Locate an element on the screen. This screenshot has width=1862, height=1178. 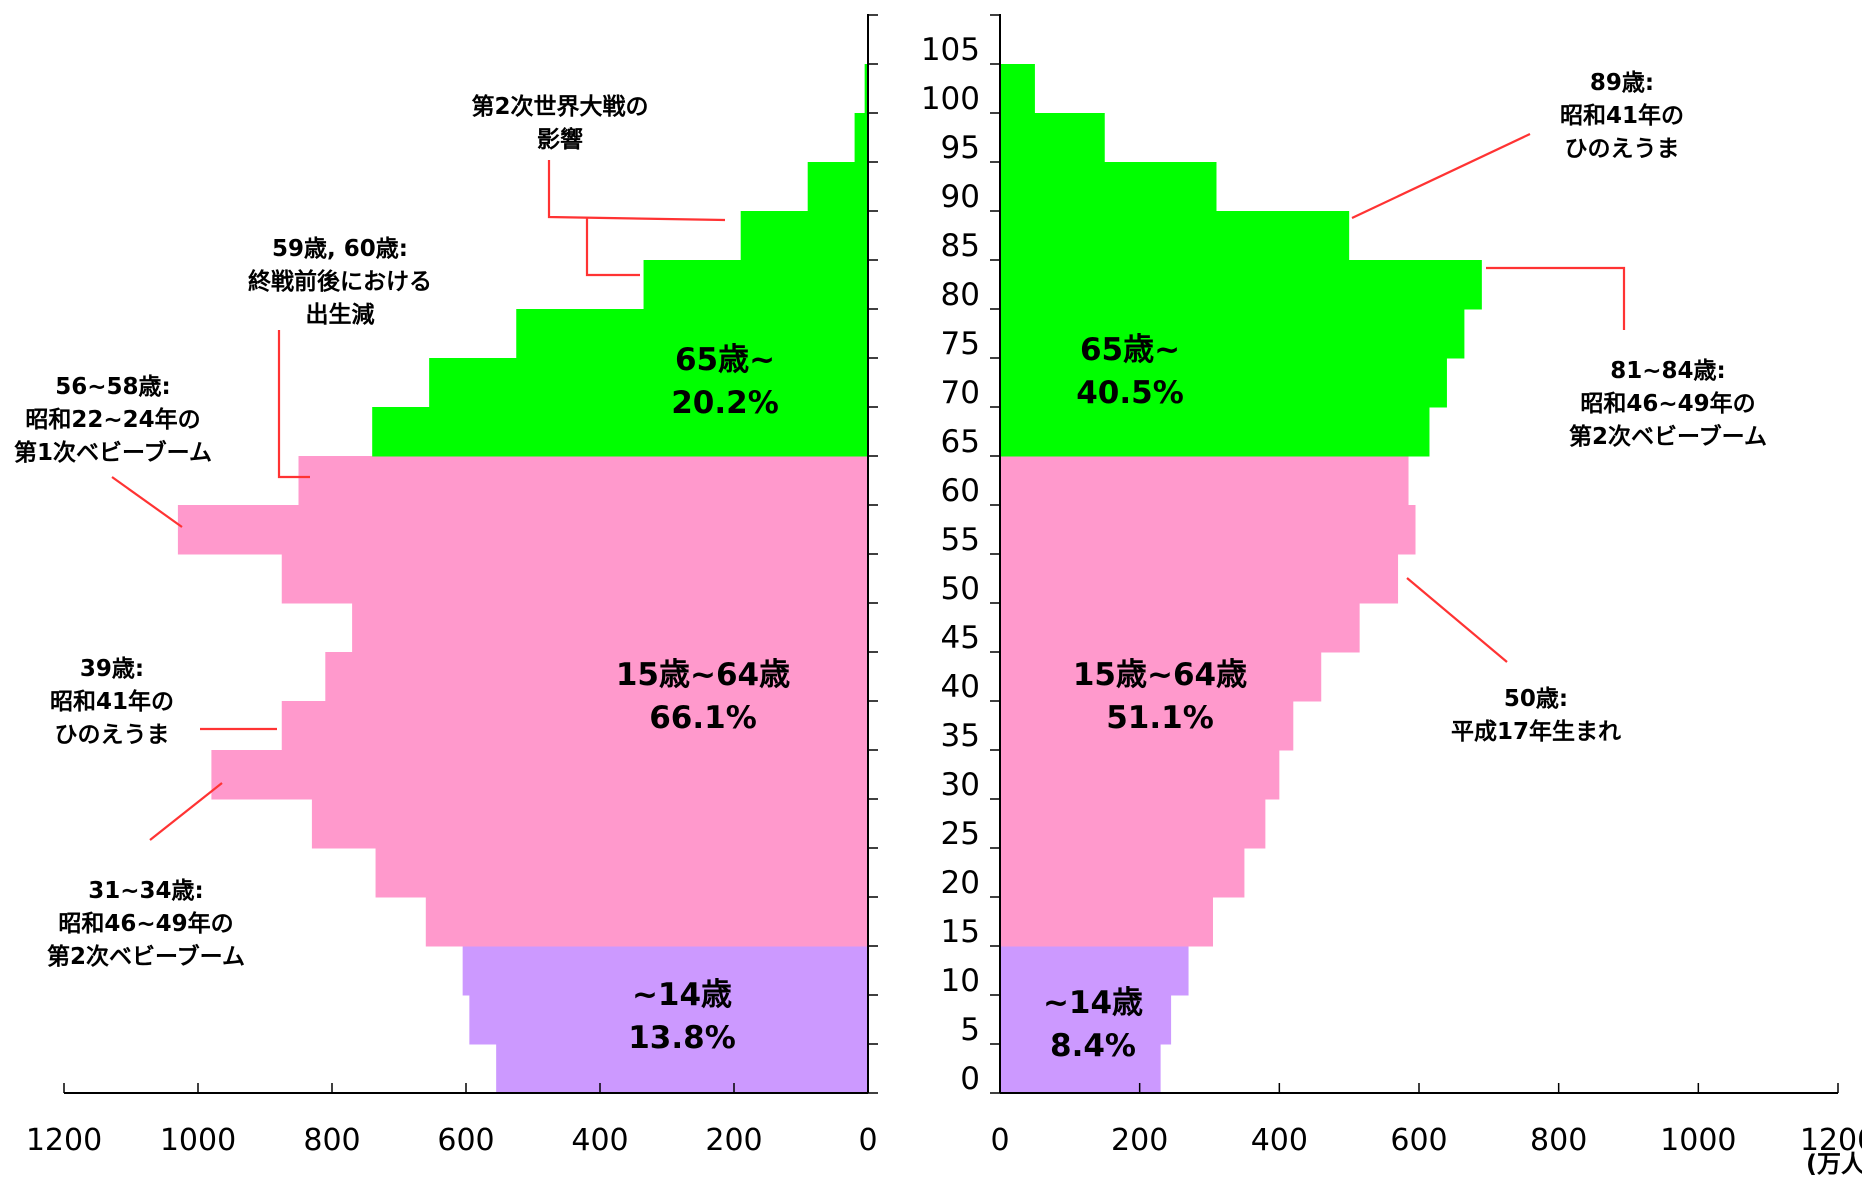
right-group-label-0-percent: 8.4% is located at coordinates (1093, 1046).